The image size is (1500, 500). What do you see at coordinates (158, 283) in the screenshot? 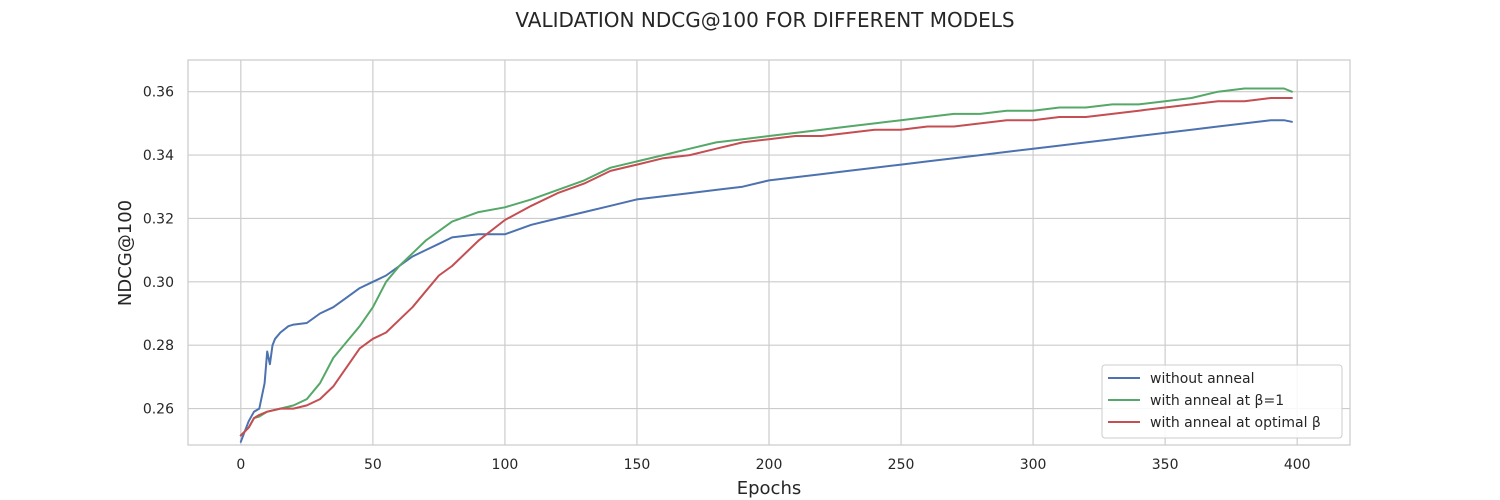
I see `y-tick-label: 0.30` at bounding box center [158, 283].